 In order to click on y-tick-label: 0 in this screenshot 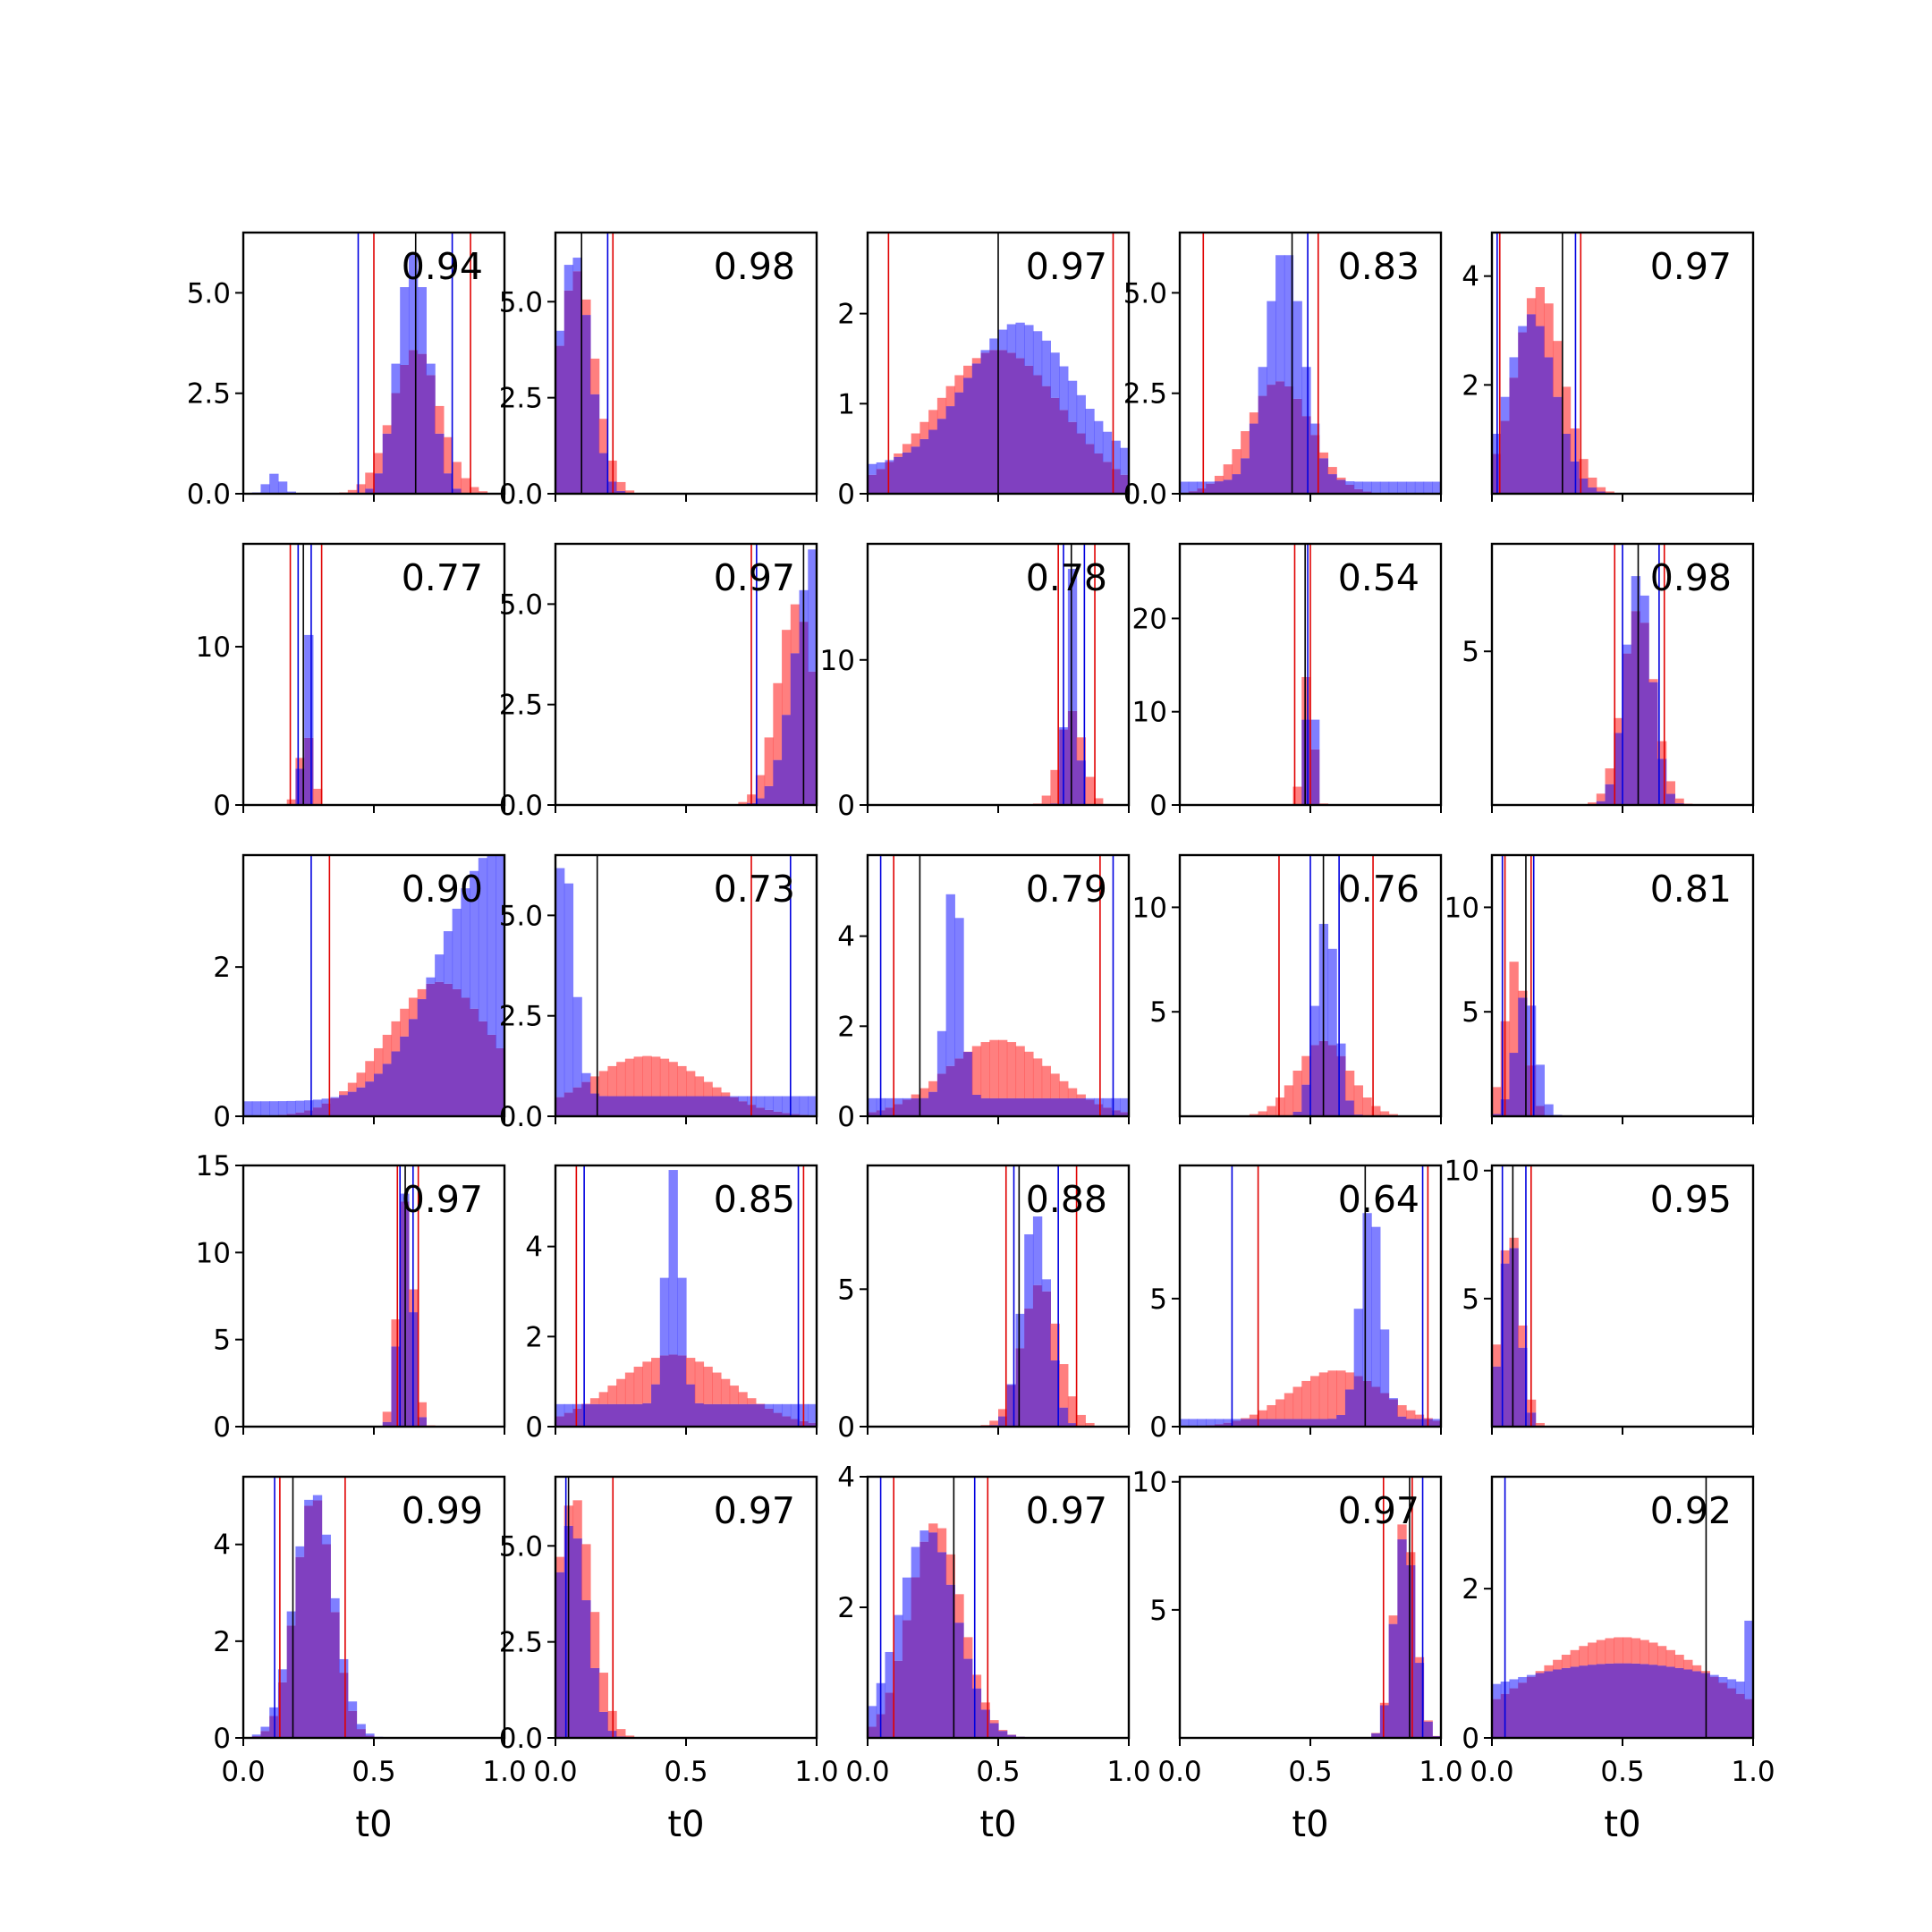, I will do `click(846, 1427)`.